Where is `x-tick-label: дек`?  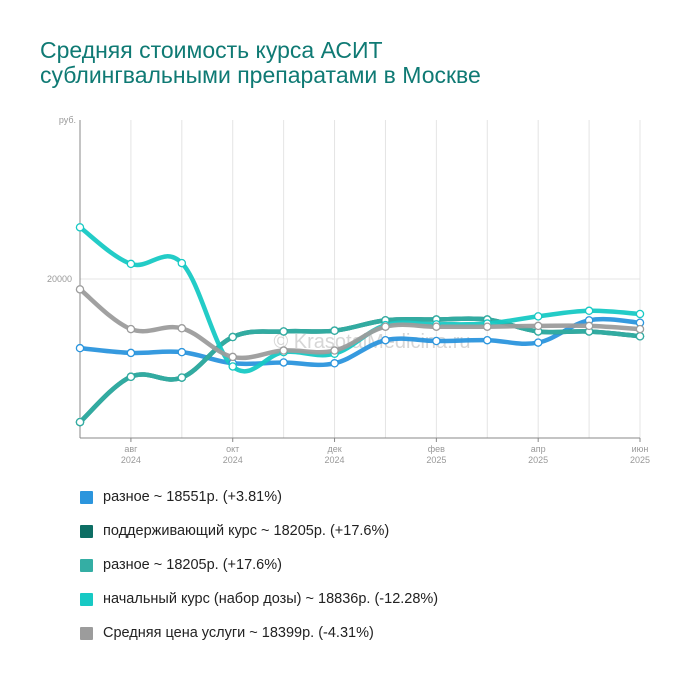
x-tick-label: дек is located at coordinates (334, 449).